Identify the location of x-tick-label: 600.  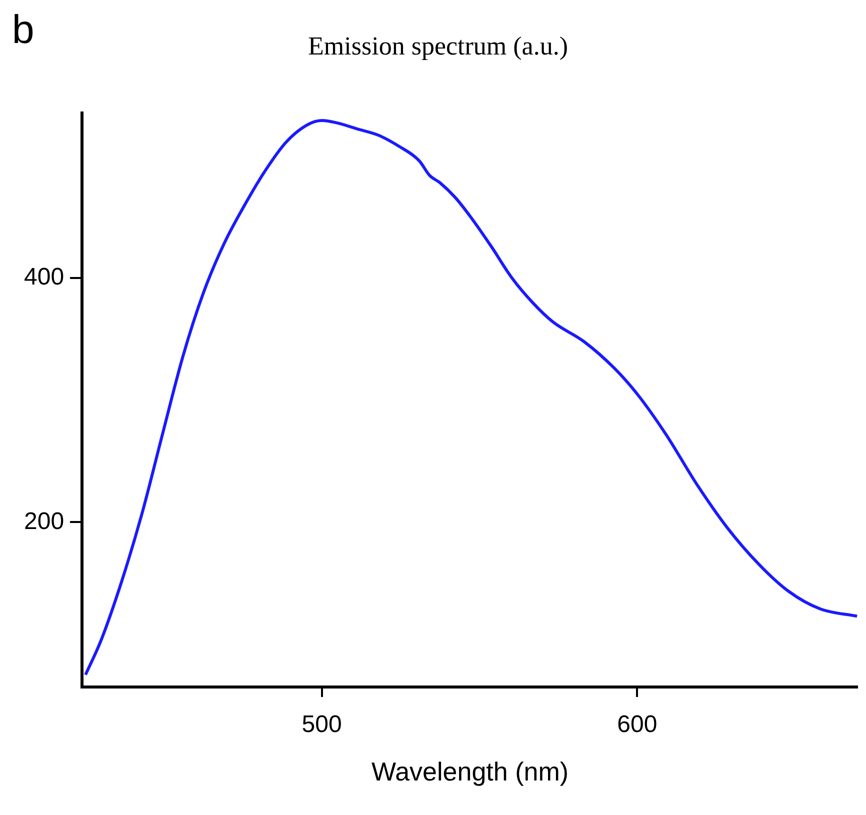
(637, 724).